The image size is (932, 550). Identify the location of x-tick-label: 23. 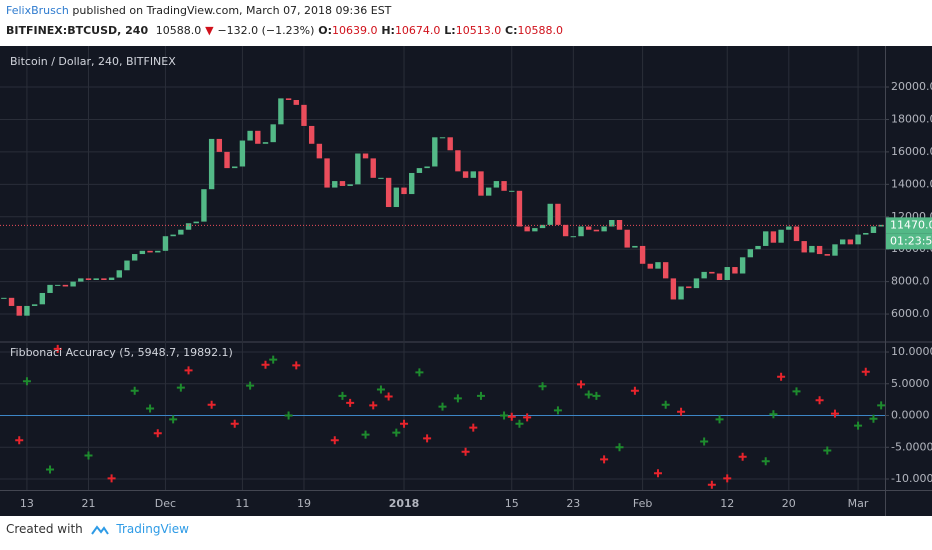
(573, 503).